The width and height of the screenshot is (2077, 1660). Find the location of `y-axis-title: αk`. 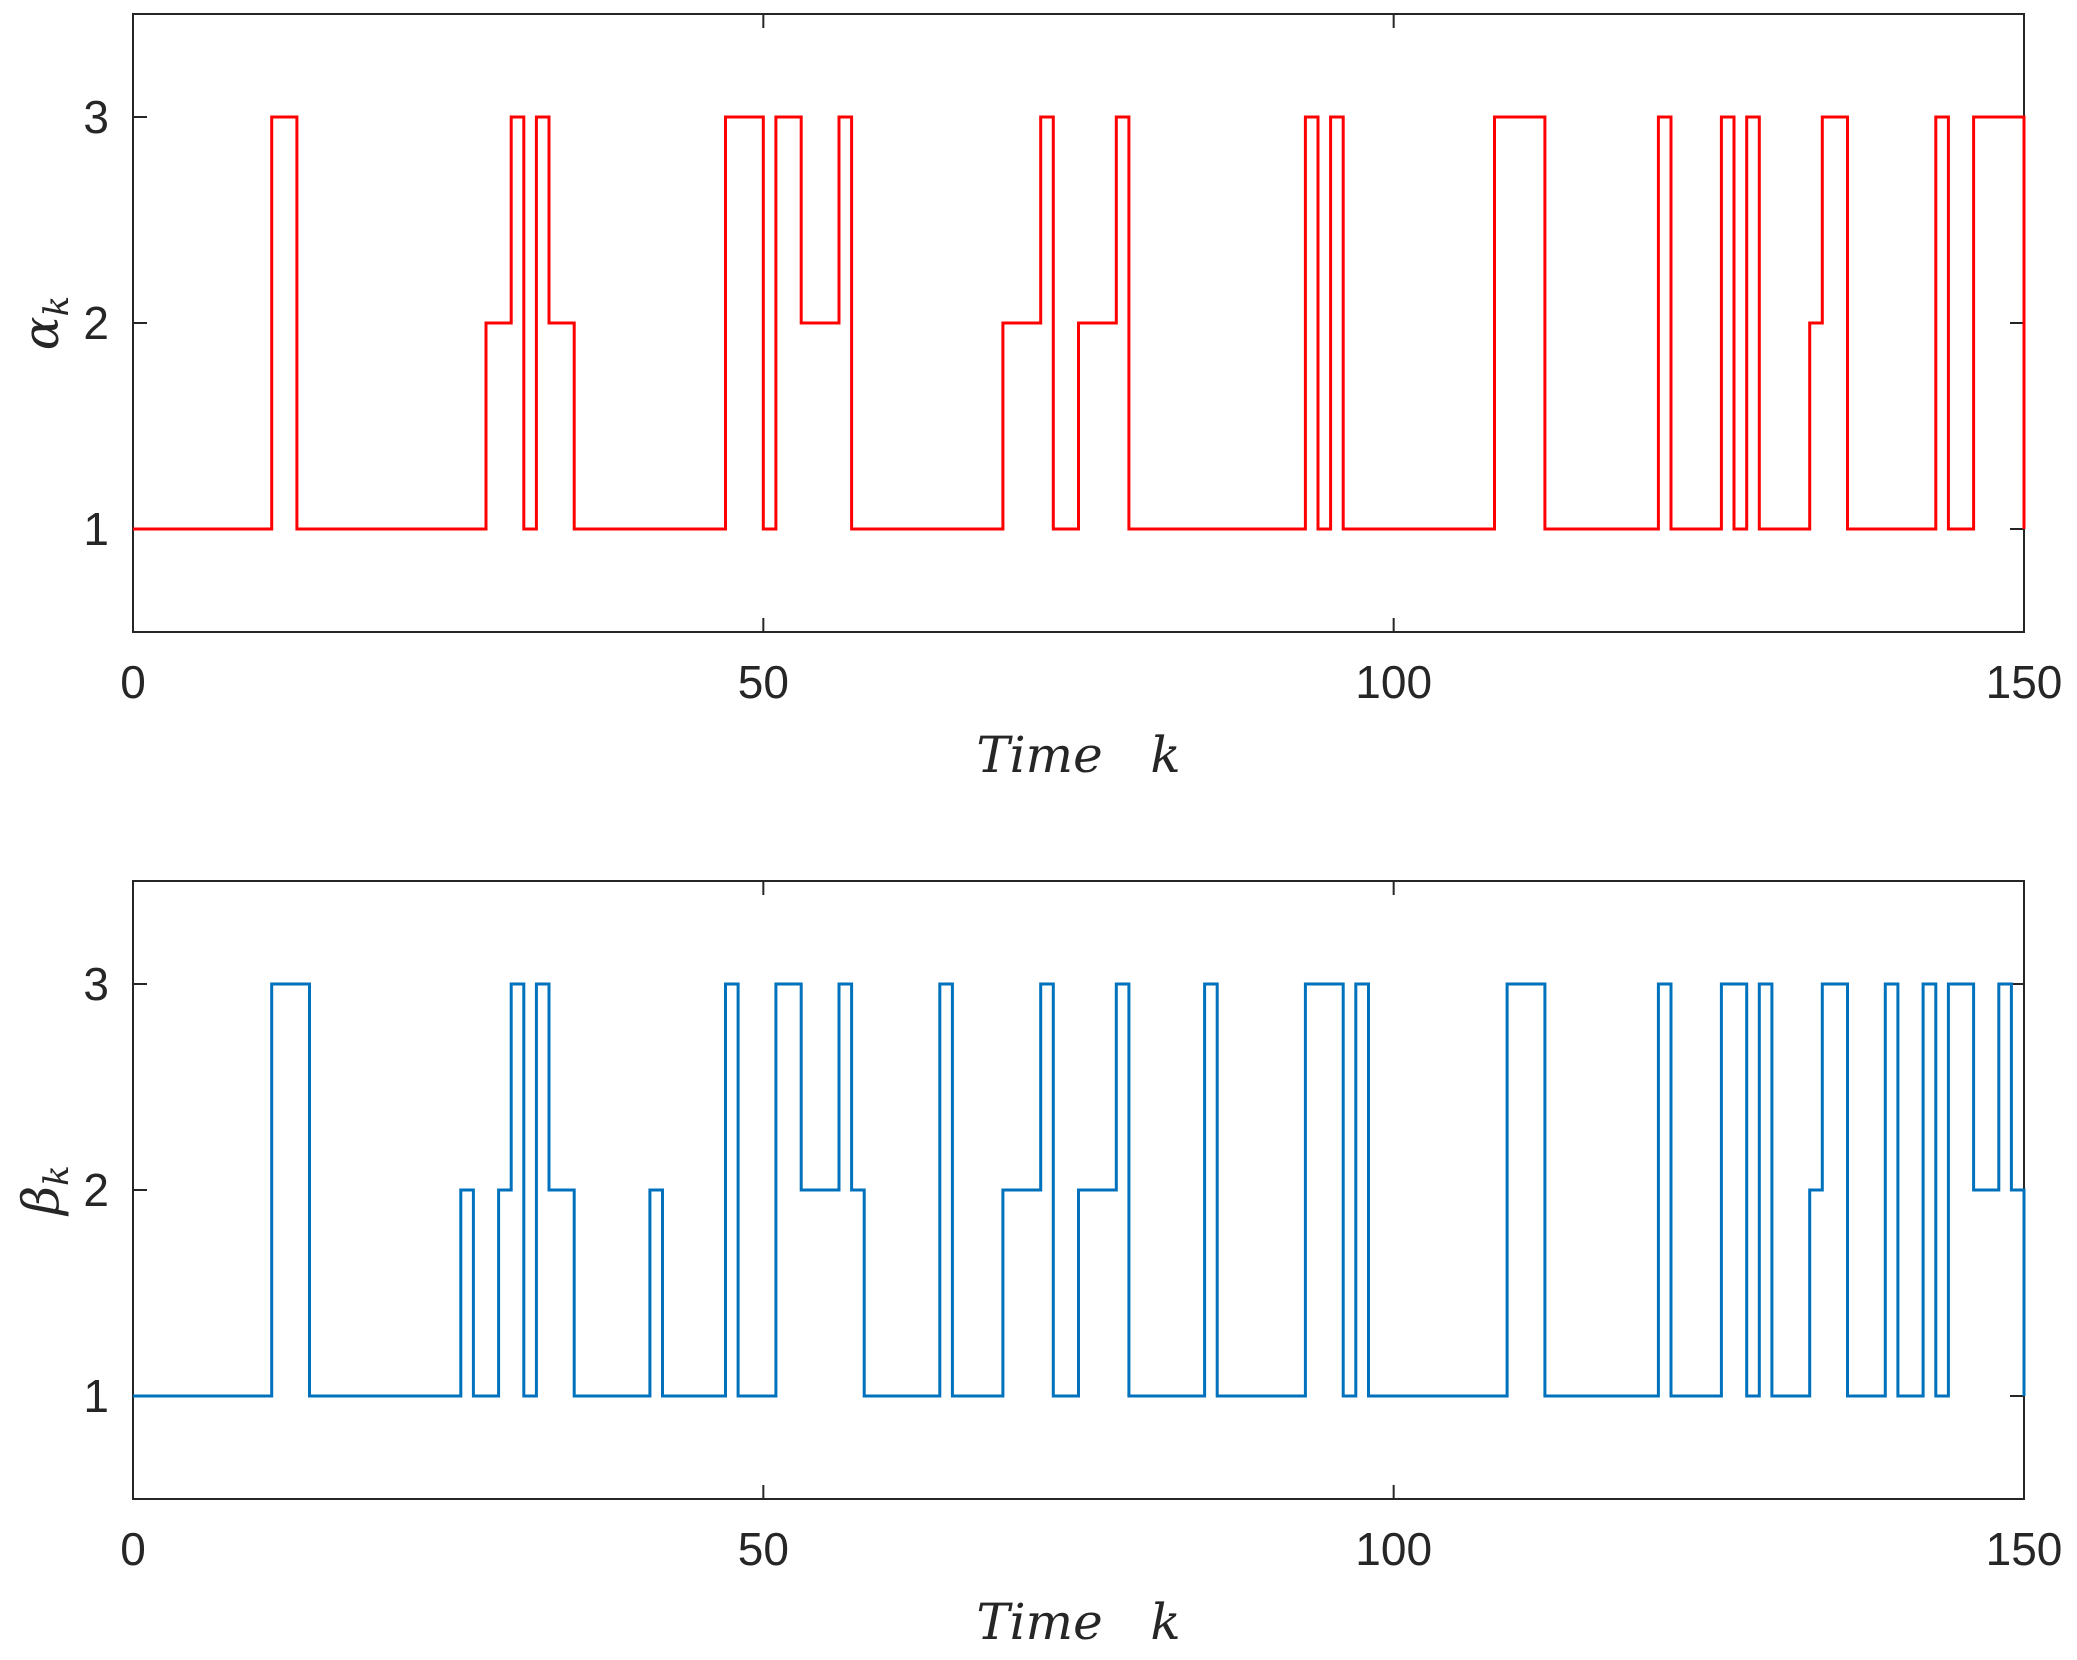

y-axis-title: αk is located at coordinates (44, 323).